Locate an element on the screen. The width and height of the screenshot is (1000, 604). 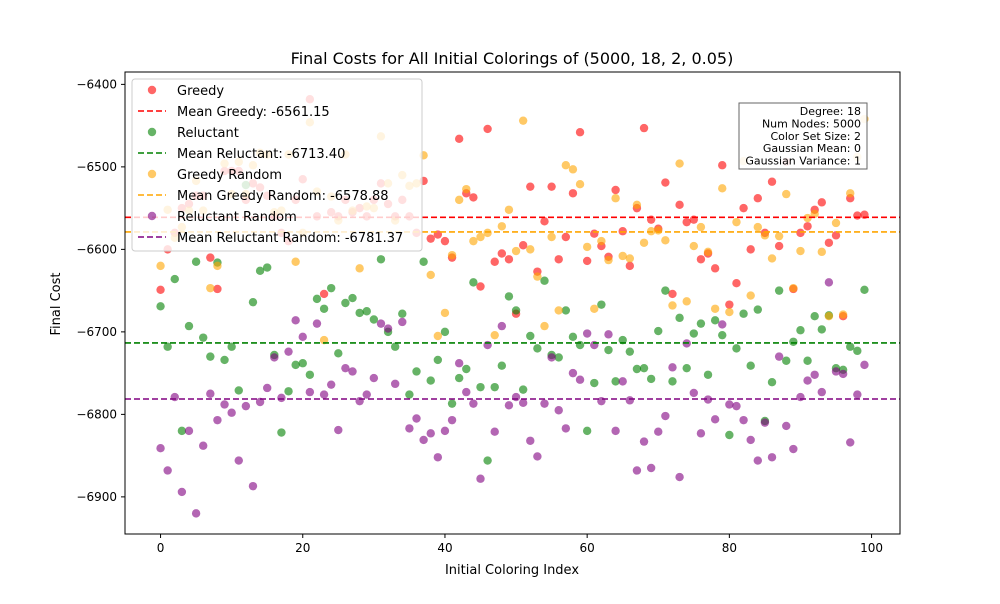
info-box-frame is located at coordinates (803, 136).